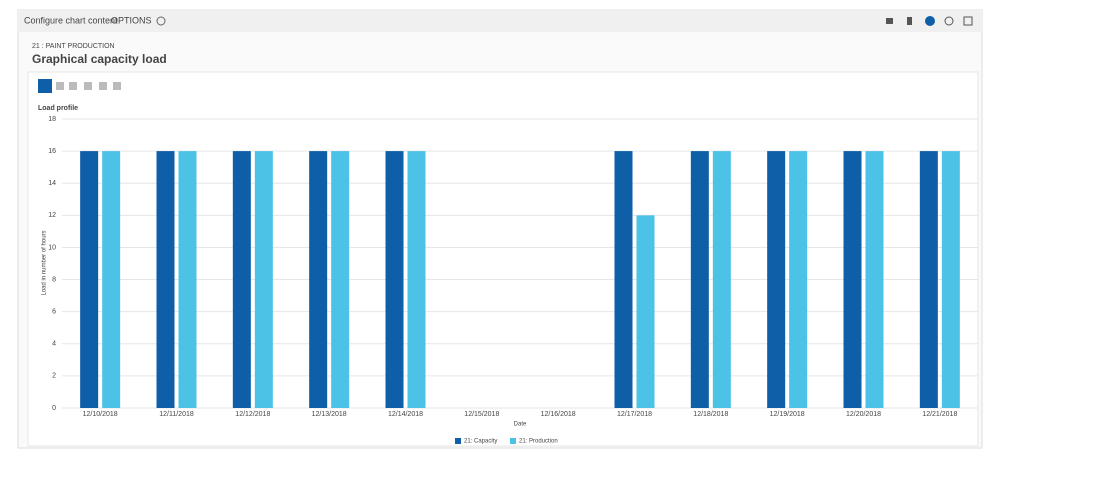 The image size is (1120, 485). I want to click on page-title: Graphical capacity load, so click(99, 59).